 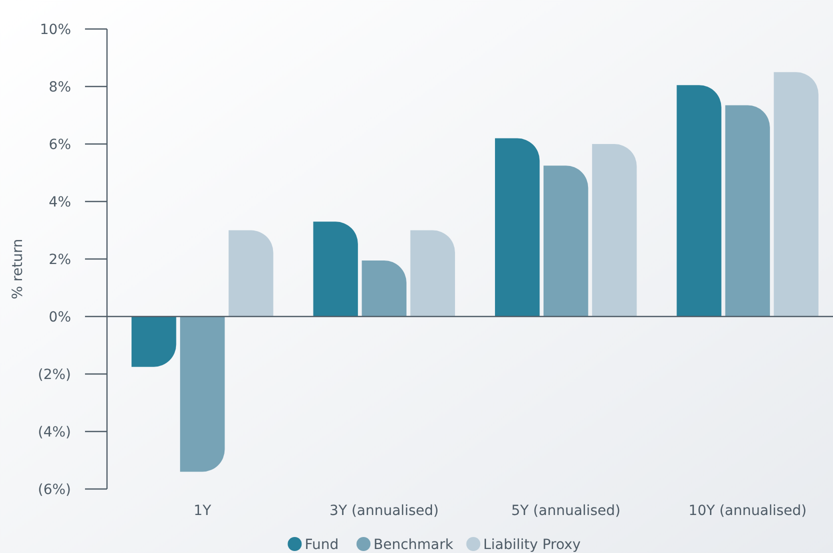 What do you see at coordinates (54, 432) in the screenshot?
I see `y-tick-label: (4%)` at bounding box center [54, 432].